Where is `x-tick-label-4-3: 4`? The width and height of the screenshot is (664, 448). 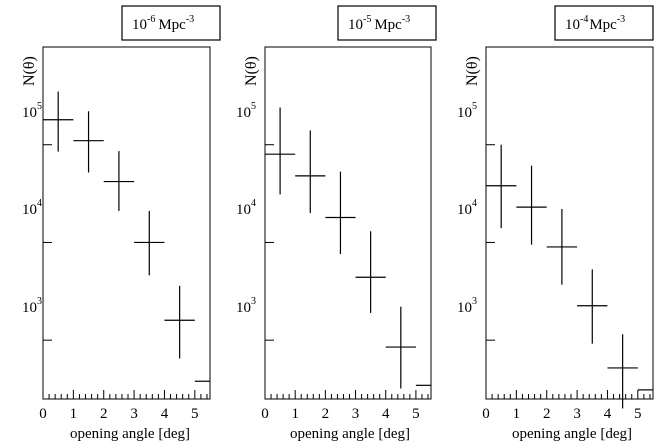 x-tick-label-4-3: 4 is located at coordinates (608, 414).